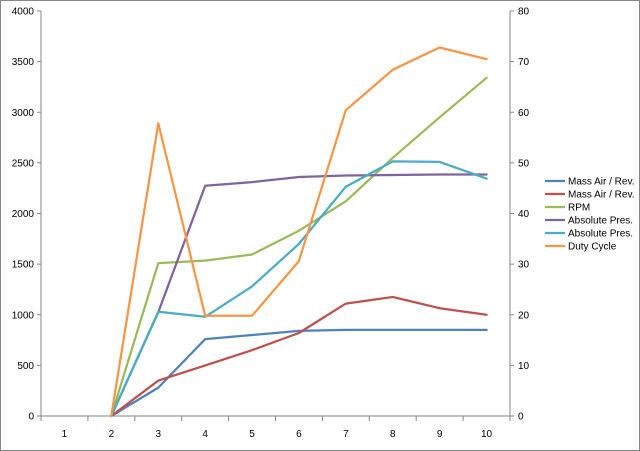 This screenshot has height=451, width=640. I want to click on x-tick-label: 4, so click(205, 434).